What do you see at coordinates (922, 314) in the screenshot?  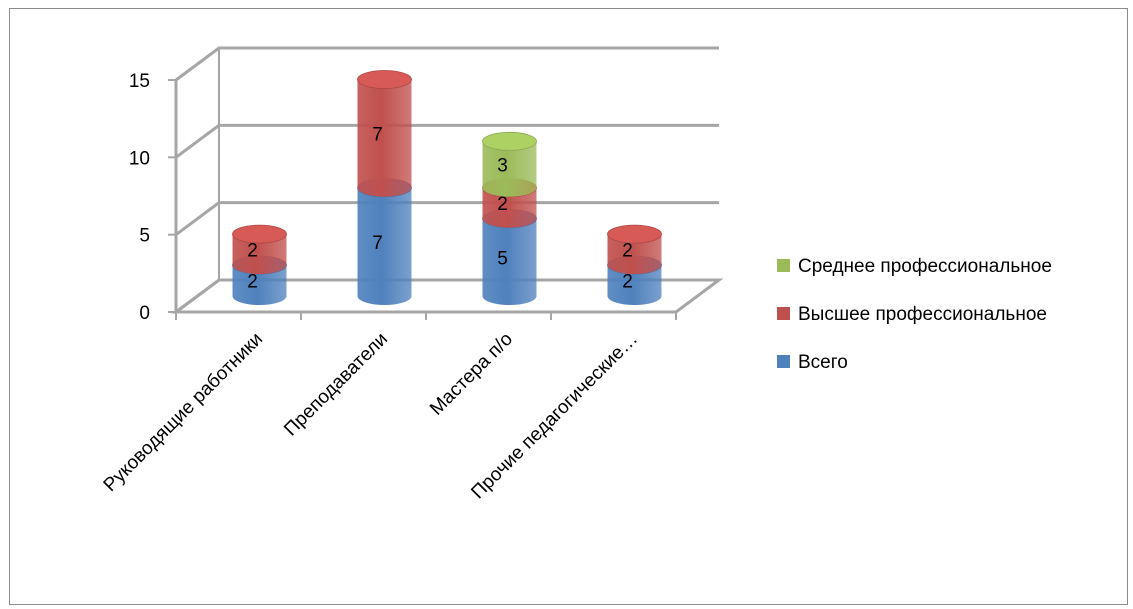 I see `legend-label: Высшее профессиональное` at bounding box center [922, 314].